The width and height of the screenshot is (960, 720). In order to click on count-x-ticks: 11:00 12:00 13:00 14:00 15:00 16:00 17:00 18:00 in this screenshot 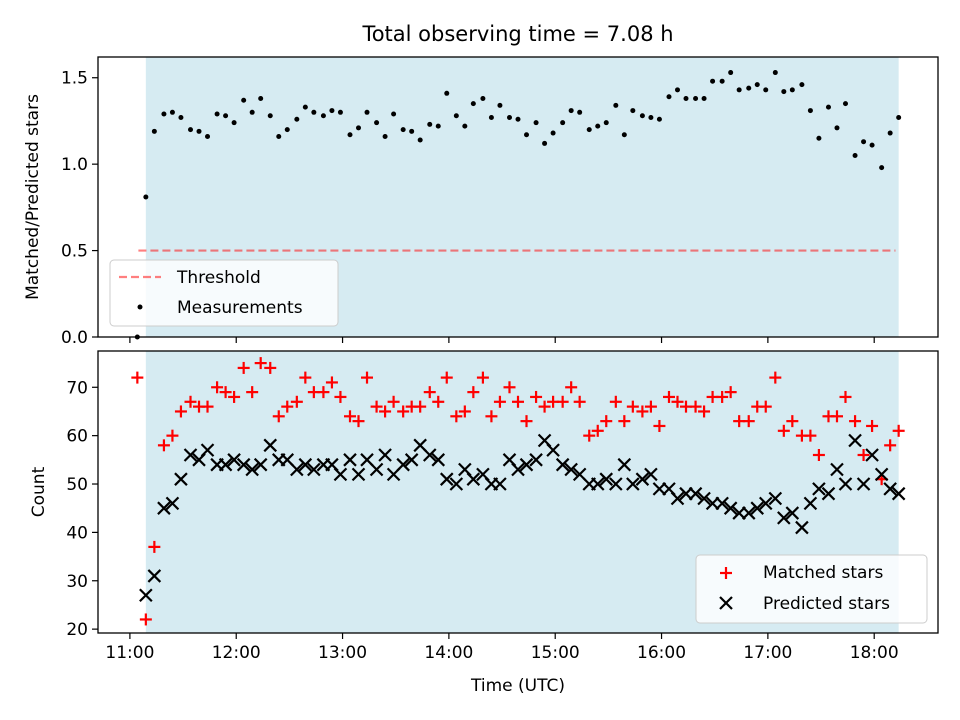, I will do `click(502, 648)`.